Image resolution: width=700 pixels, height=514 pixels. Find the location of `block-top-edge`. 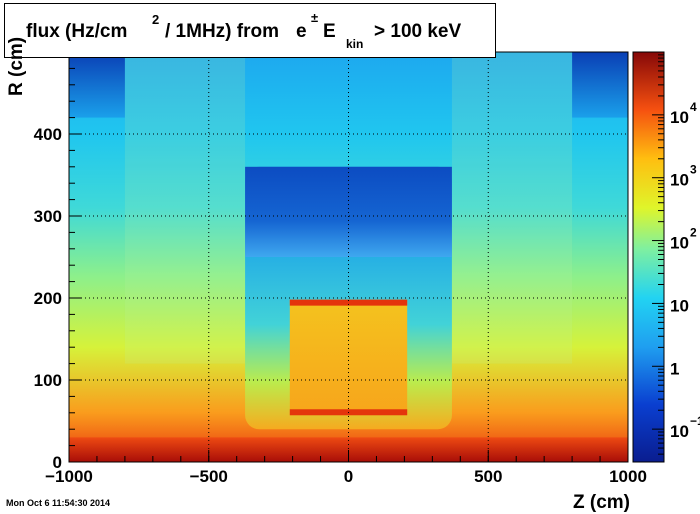

block-top-edge is located at coordinates (348, 302).